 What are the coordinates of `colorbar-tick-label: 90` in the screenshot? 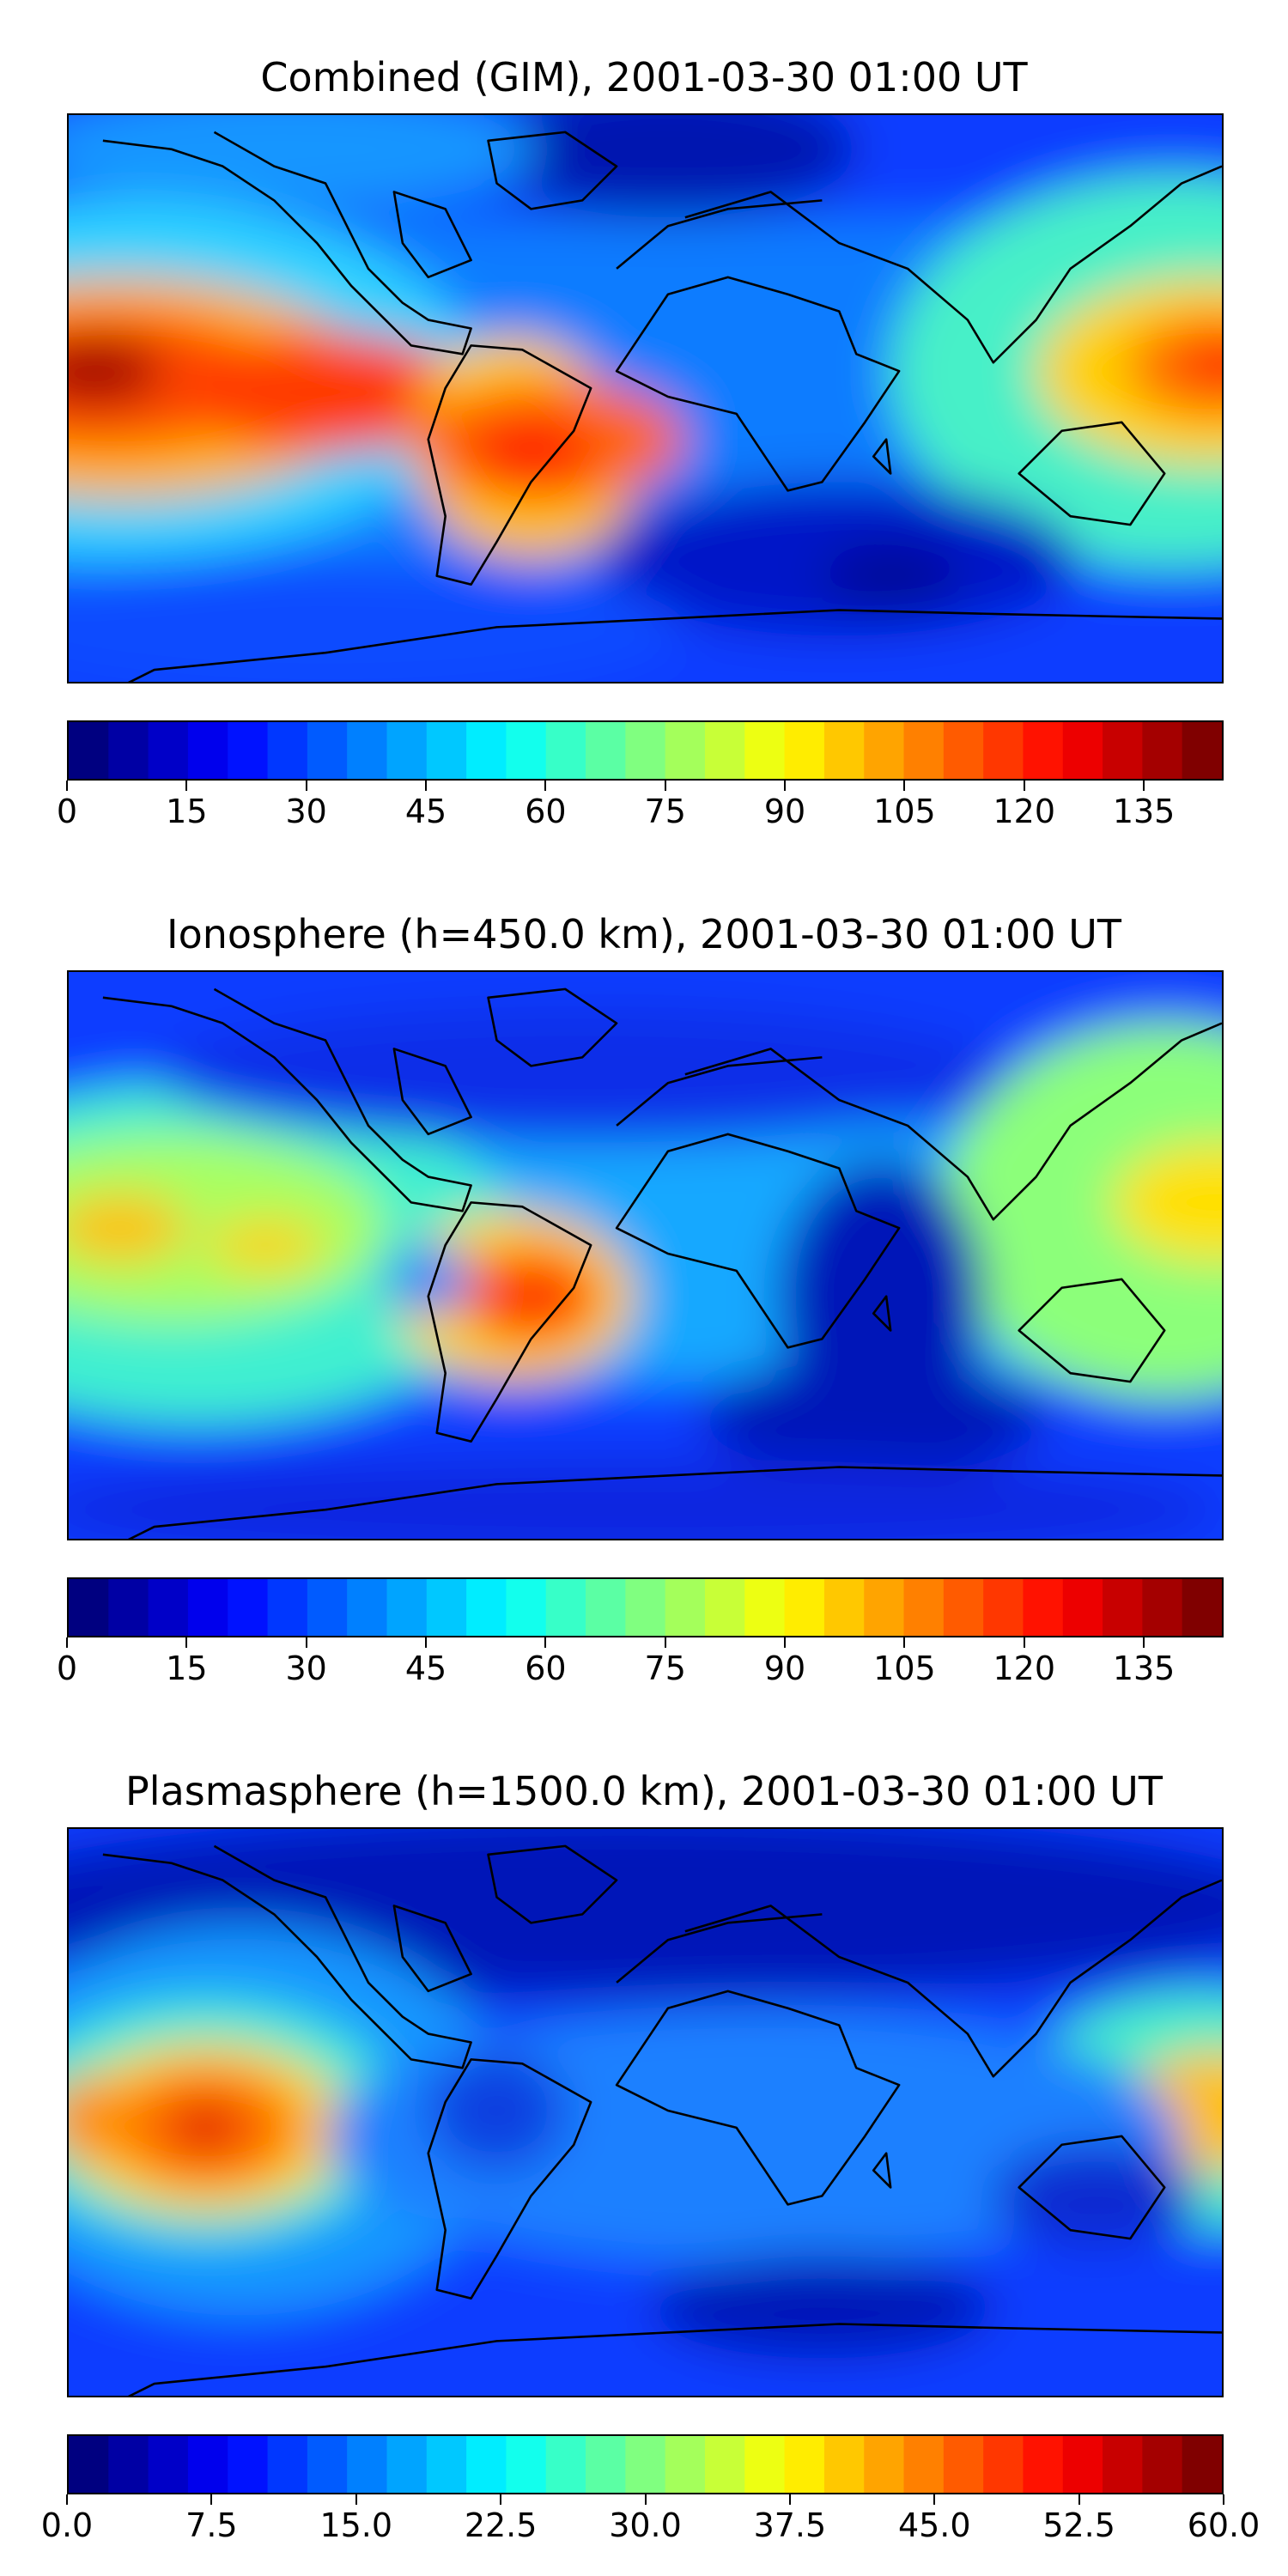 It's located at (784, 812).